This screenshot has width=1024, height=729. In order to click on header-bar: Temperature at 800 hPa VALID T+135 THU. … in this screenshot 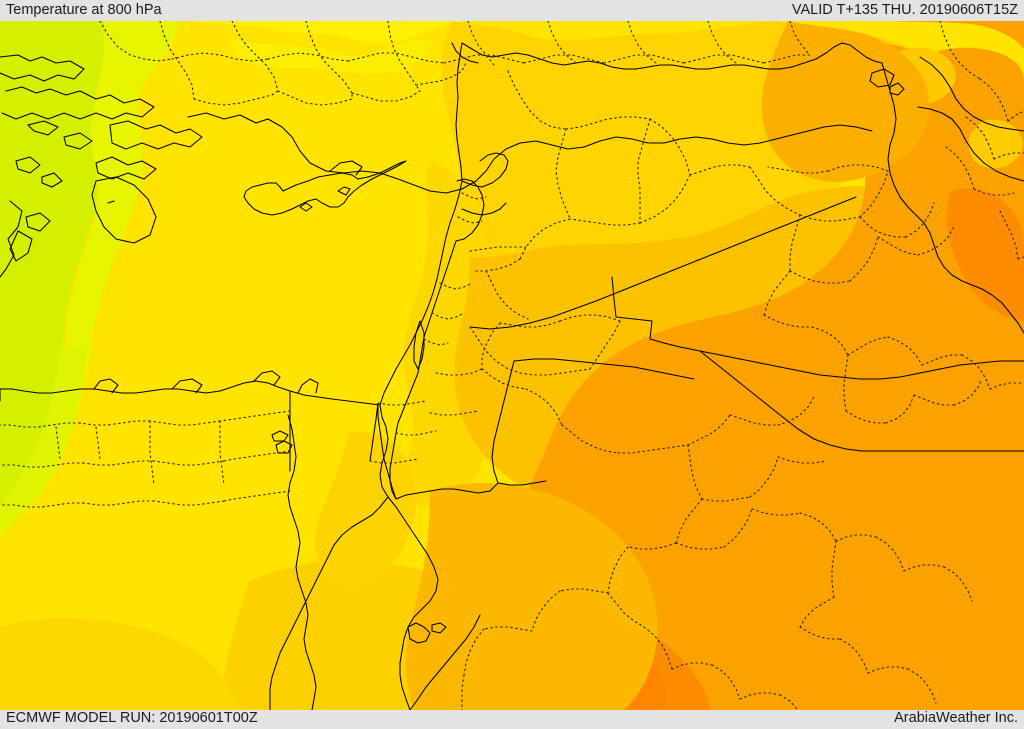, I will do `click(512, 10)`.